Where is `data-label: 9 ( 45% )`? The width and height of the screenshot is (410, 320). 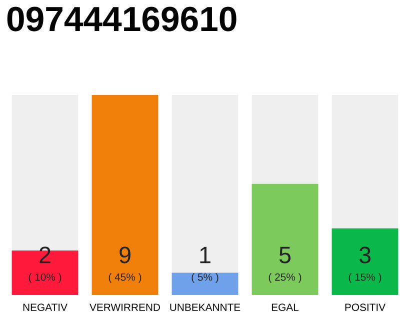
data-label: 9 ( 45% ) is located at coordinates (125, 264).